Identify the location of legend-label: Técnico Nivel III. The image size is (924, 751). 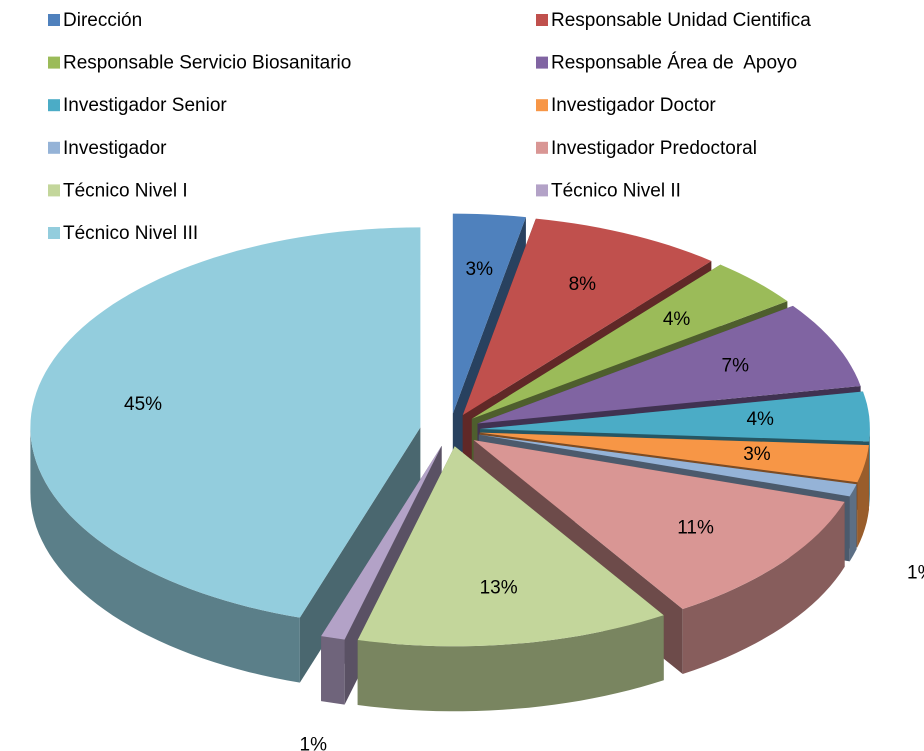
(130, 233).